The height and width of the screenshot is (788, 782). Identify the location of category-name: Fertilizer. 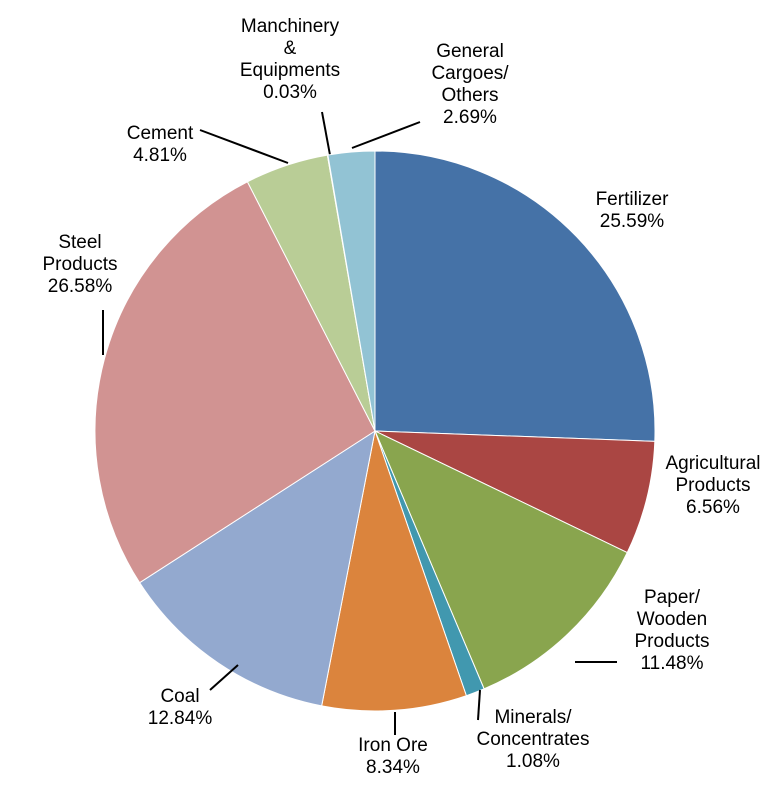
(632, 199).